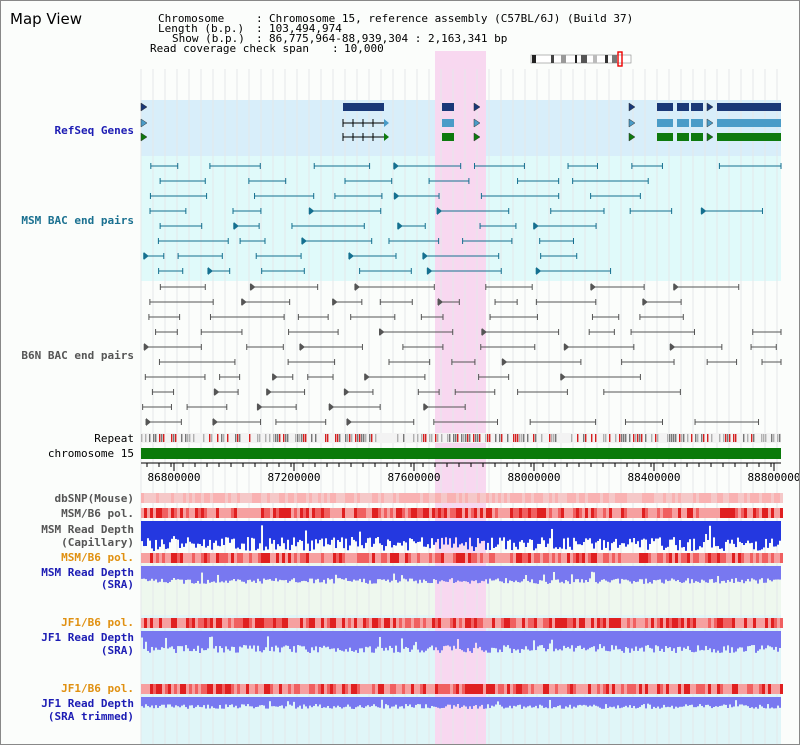 This screenshot has height=745, width=800. I want to click on span-sep: :, so click(335, 48).